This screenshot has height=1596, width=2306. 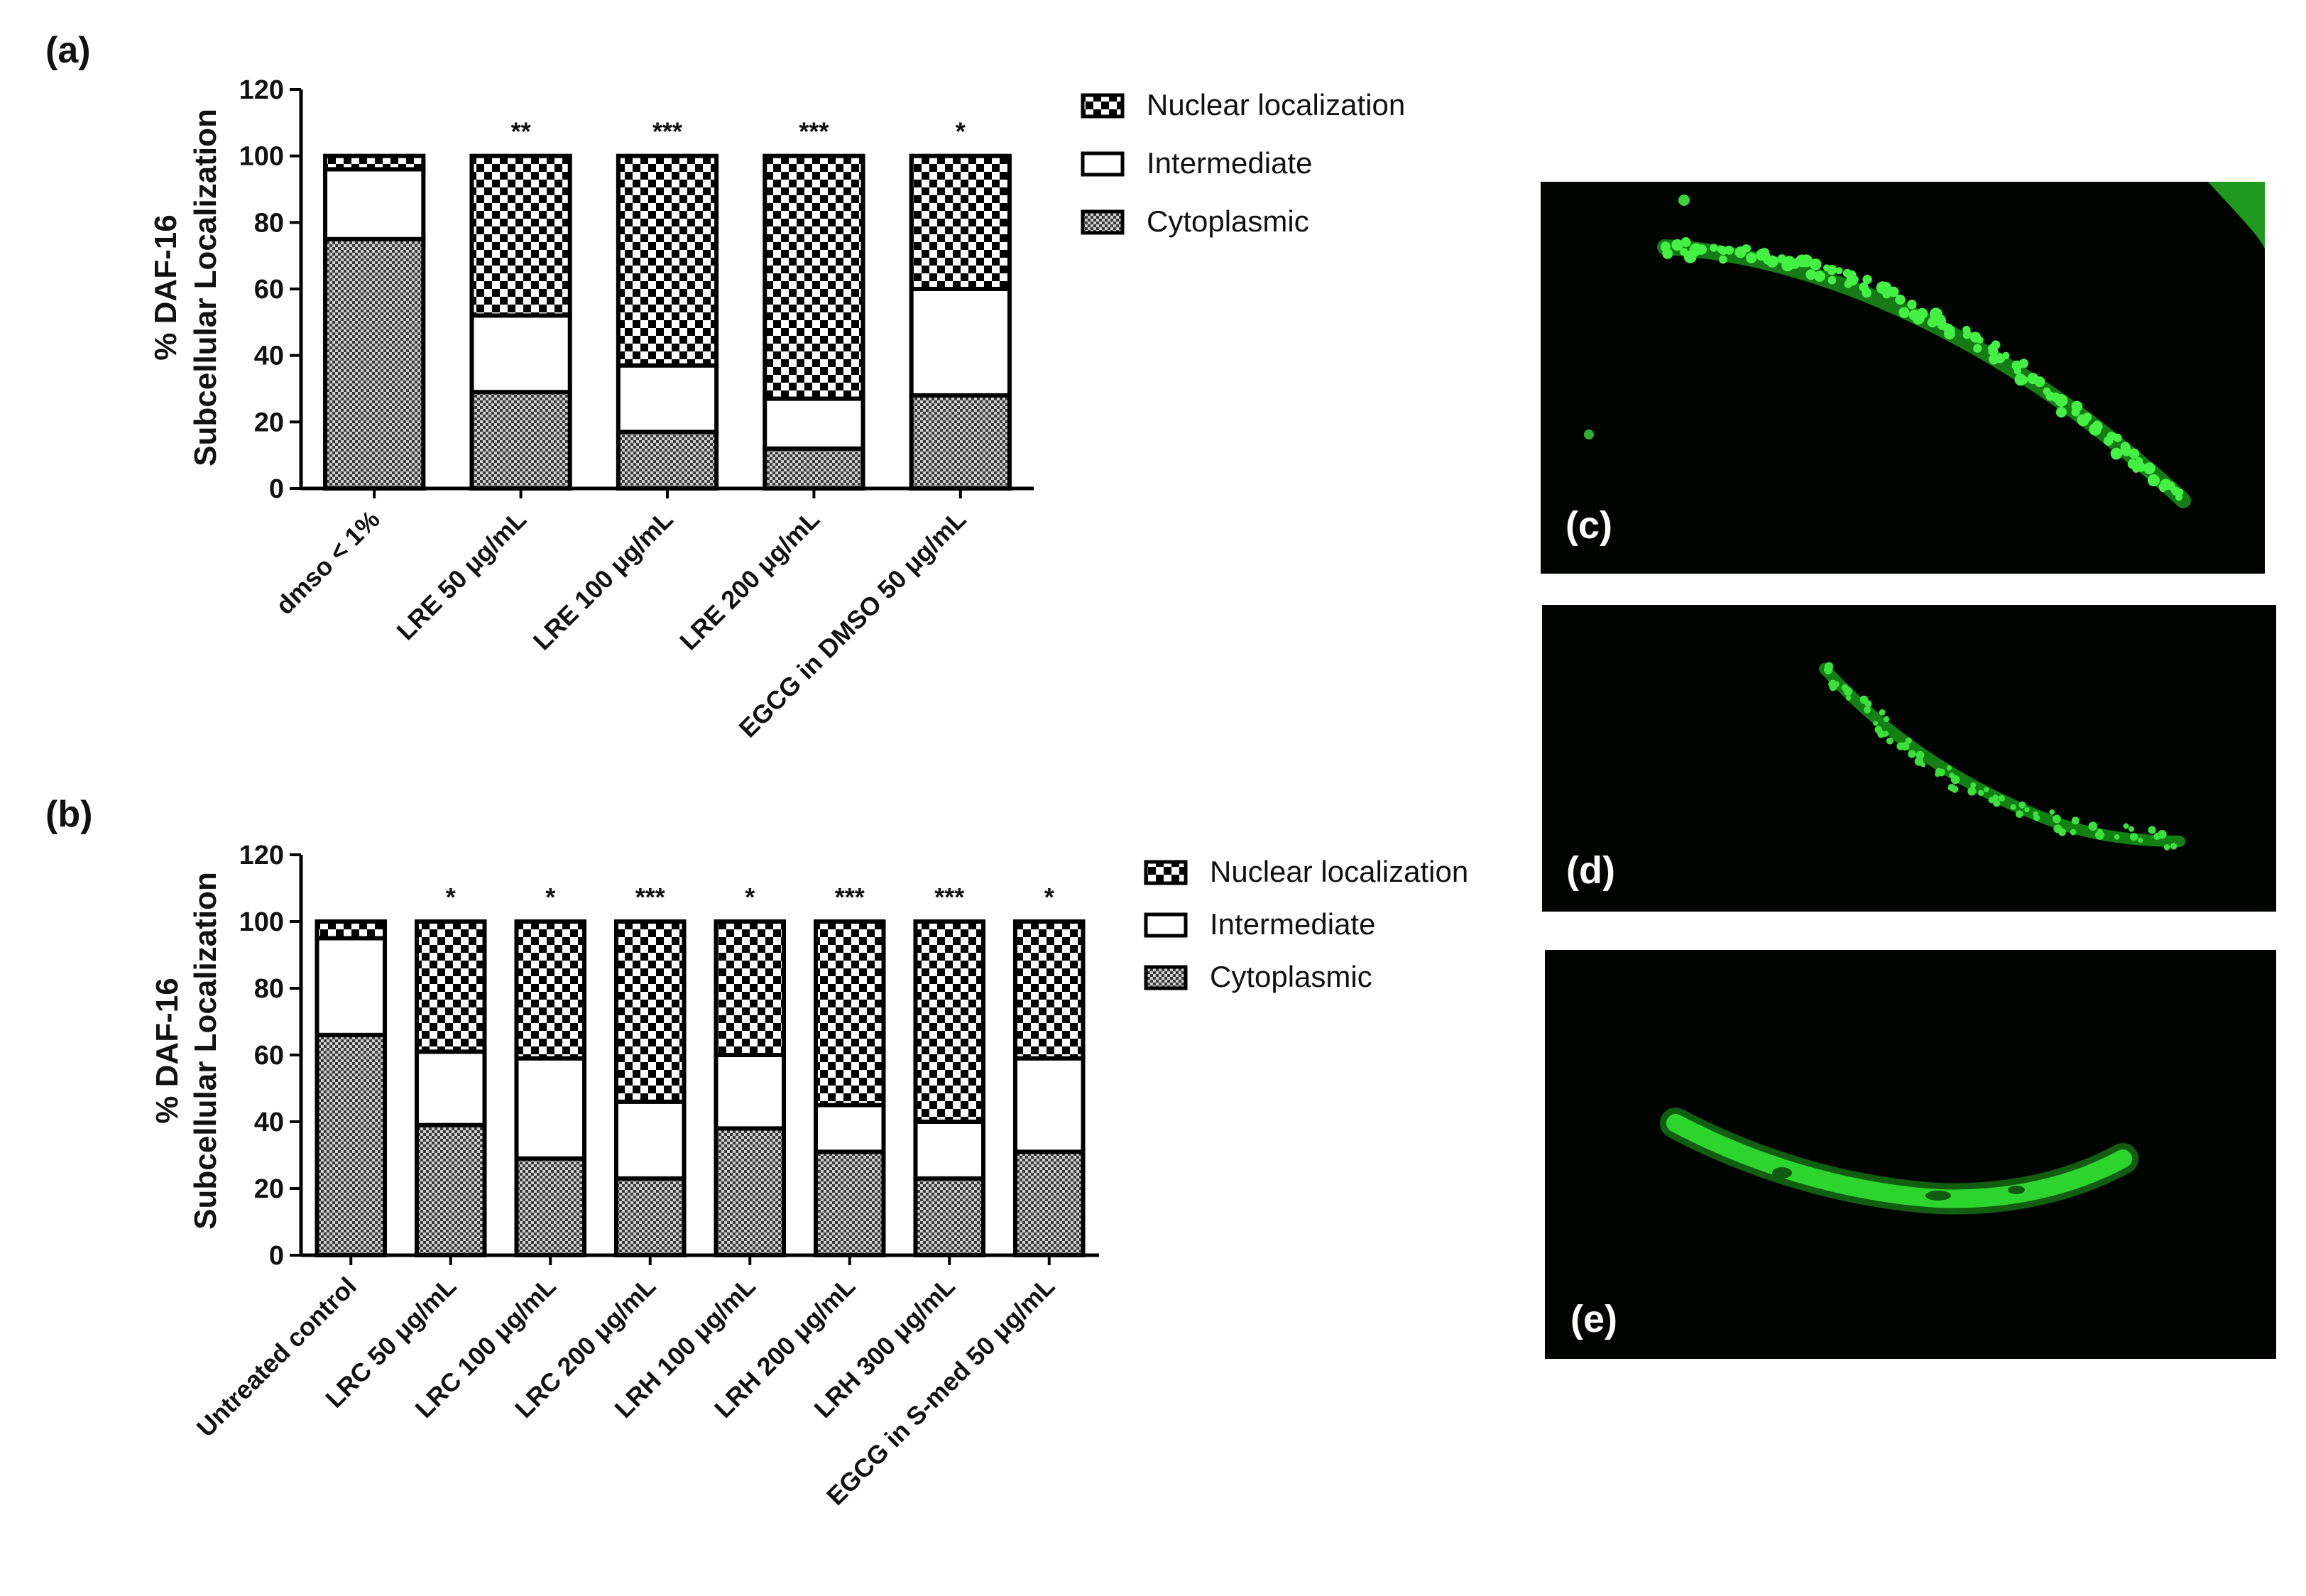 I want to click on micrograph-background-c, so click(x=1903, y=378).